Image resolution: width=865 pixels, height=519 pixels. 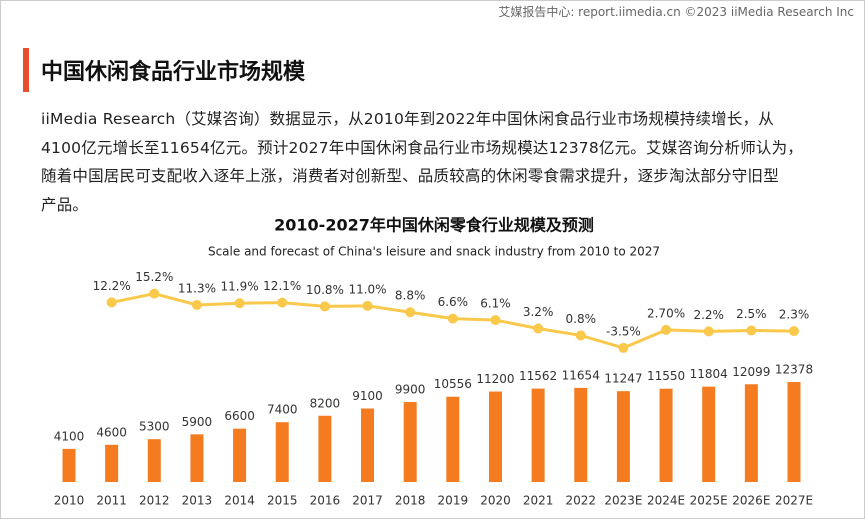 I want to click on growth-label: 8.8%, so click(x=410, y=296).